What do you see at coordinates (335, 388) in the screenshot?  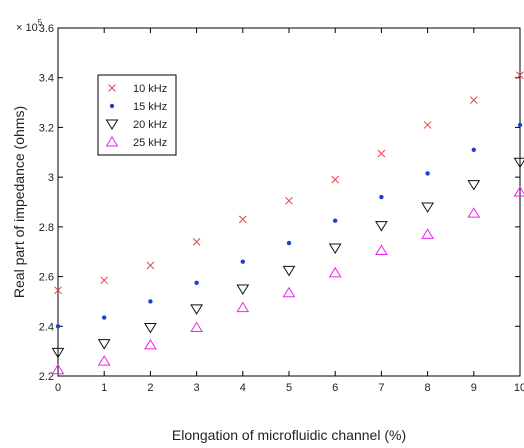 I see `x-tick-label: 6` at bounding box center [335, 388].